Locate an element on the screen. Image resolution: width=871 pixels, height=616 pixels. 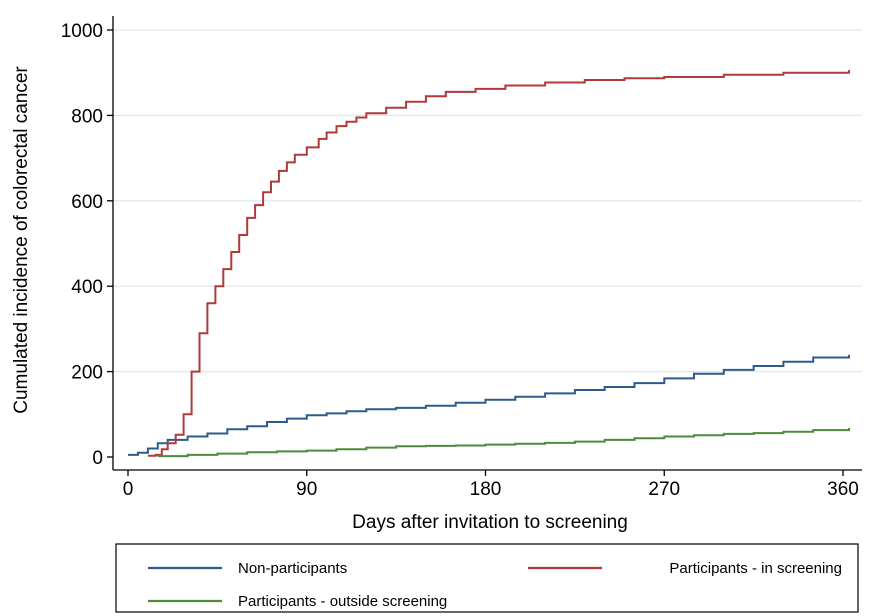
y-tick-label: 400 is located at coordinates (87, 287).